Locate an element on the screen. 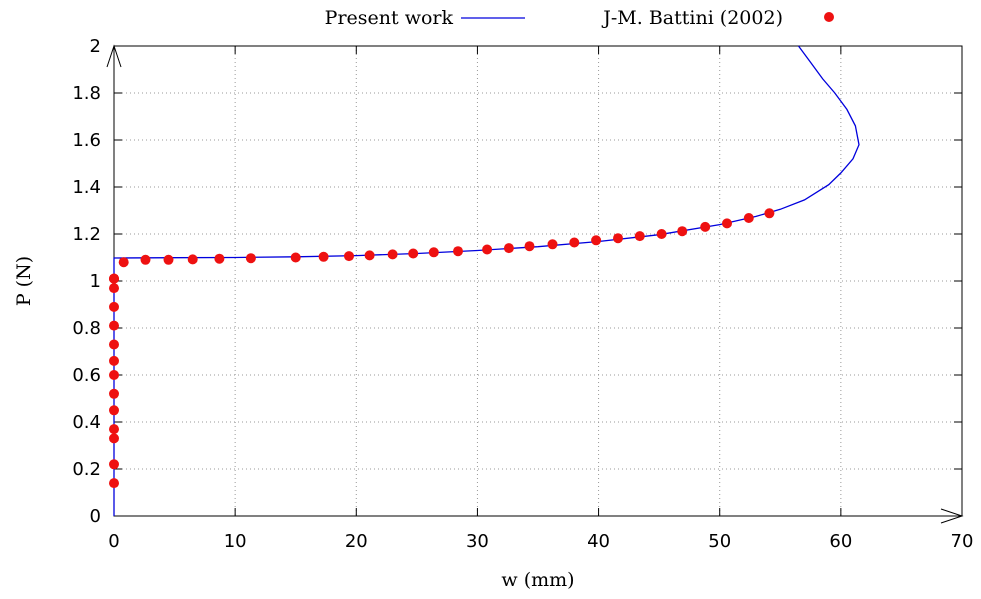 This screenshot has width=981, height=599. y-tick-label: 1.8 is located at coordinates (86, 93).